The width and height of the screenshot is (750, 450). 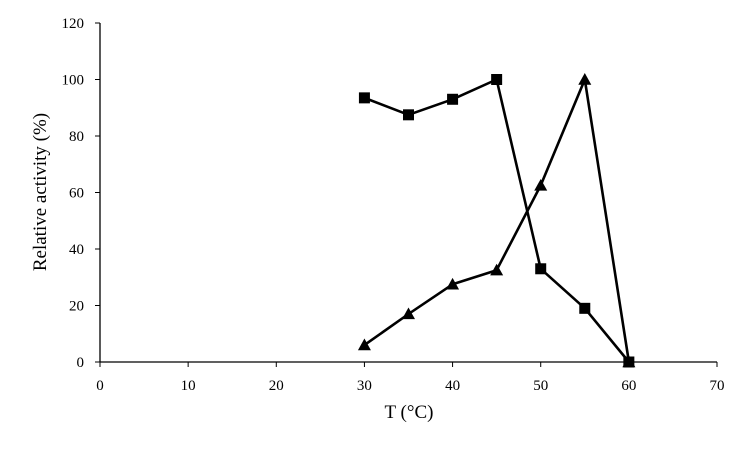 What do you see at coordinates (628, 386) in the screenshot?
I see `x-tick-label: 60` at bounding box center [628, 386].